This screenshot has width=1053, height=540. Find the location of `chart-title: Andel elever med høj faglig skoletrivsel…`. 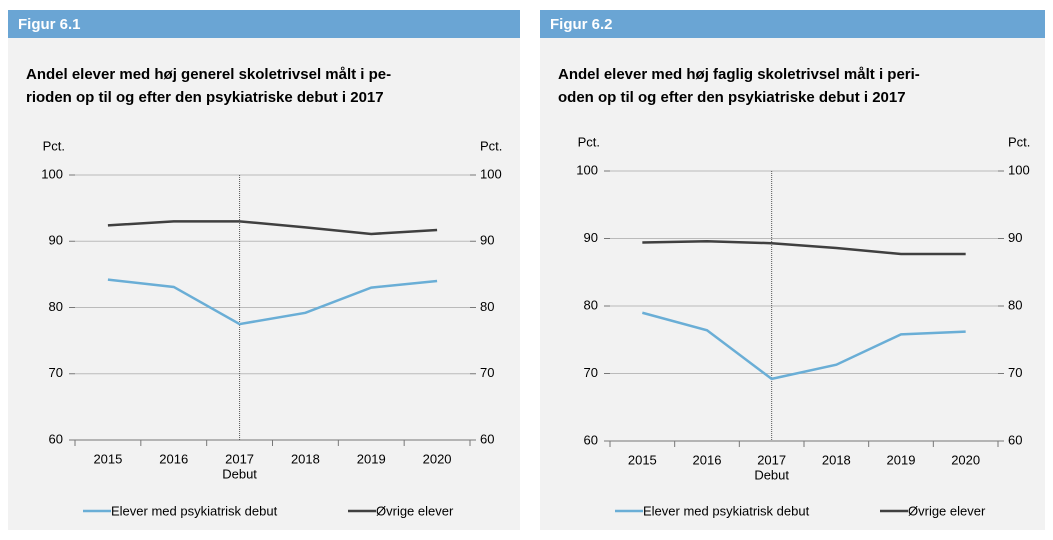

chart-title: Andel elever med høj faglig skoletrivsel… is located at coordinates (739, 74).